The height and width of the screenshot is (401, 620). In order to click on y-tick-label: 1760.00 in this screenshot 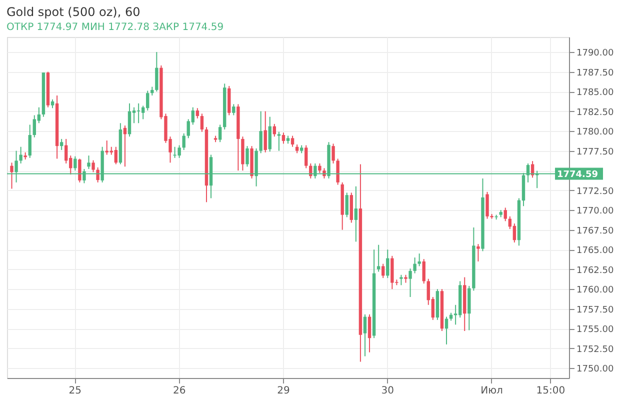, I will do `click(595, 291)`.